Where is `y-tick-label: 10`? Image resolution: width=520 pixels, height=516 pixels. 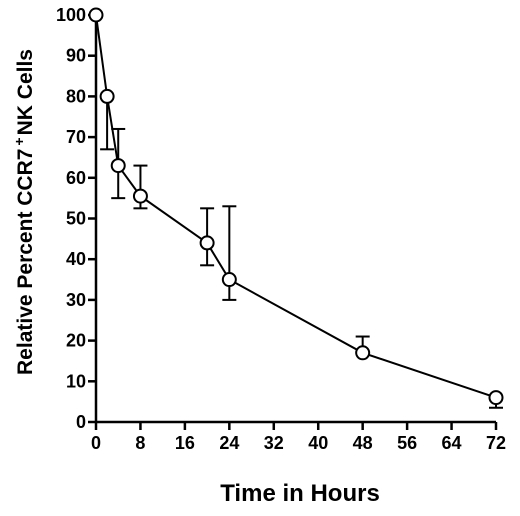 y-tick-label: 10 is located at coordinates (76, 381).